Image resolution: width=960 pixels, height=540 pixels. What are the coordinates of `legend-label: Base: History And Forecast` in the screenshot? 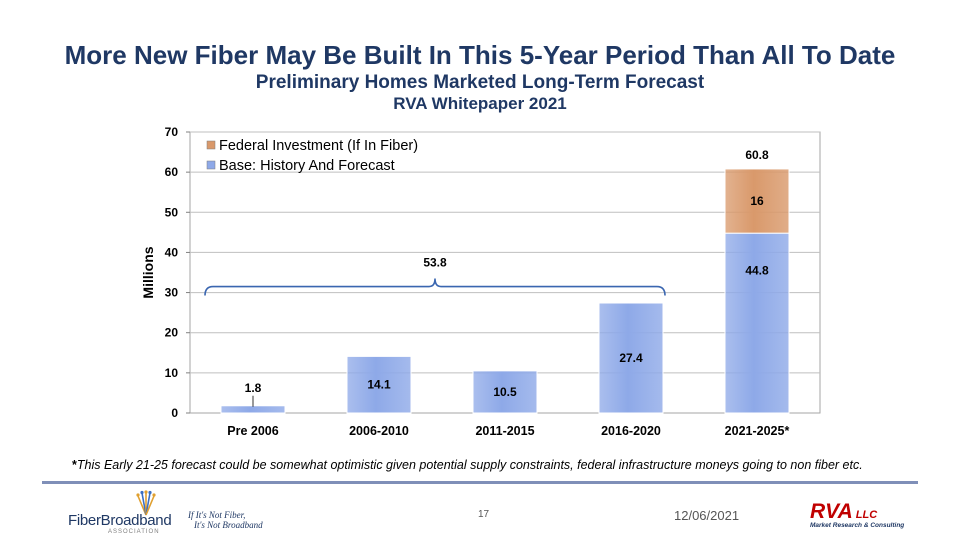 It's located at (307, 166).